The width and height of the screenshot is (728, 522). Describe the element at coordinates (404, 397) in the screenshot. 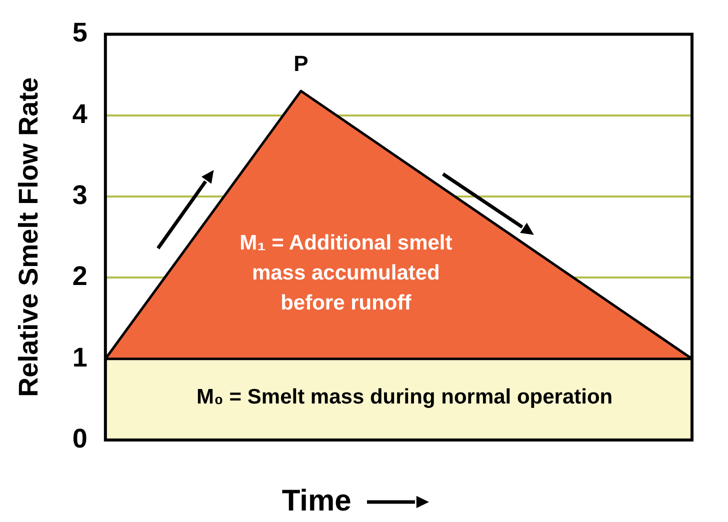

I see `annotation: M₀ = Smelt mass during normal operation` at that location.